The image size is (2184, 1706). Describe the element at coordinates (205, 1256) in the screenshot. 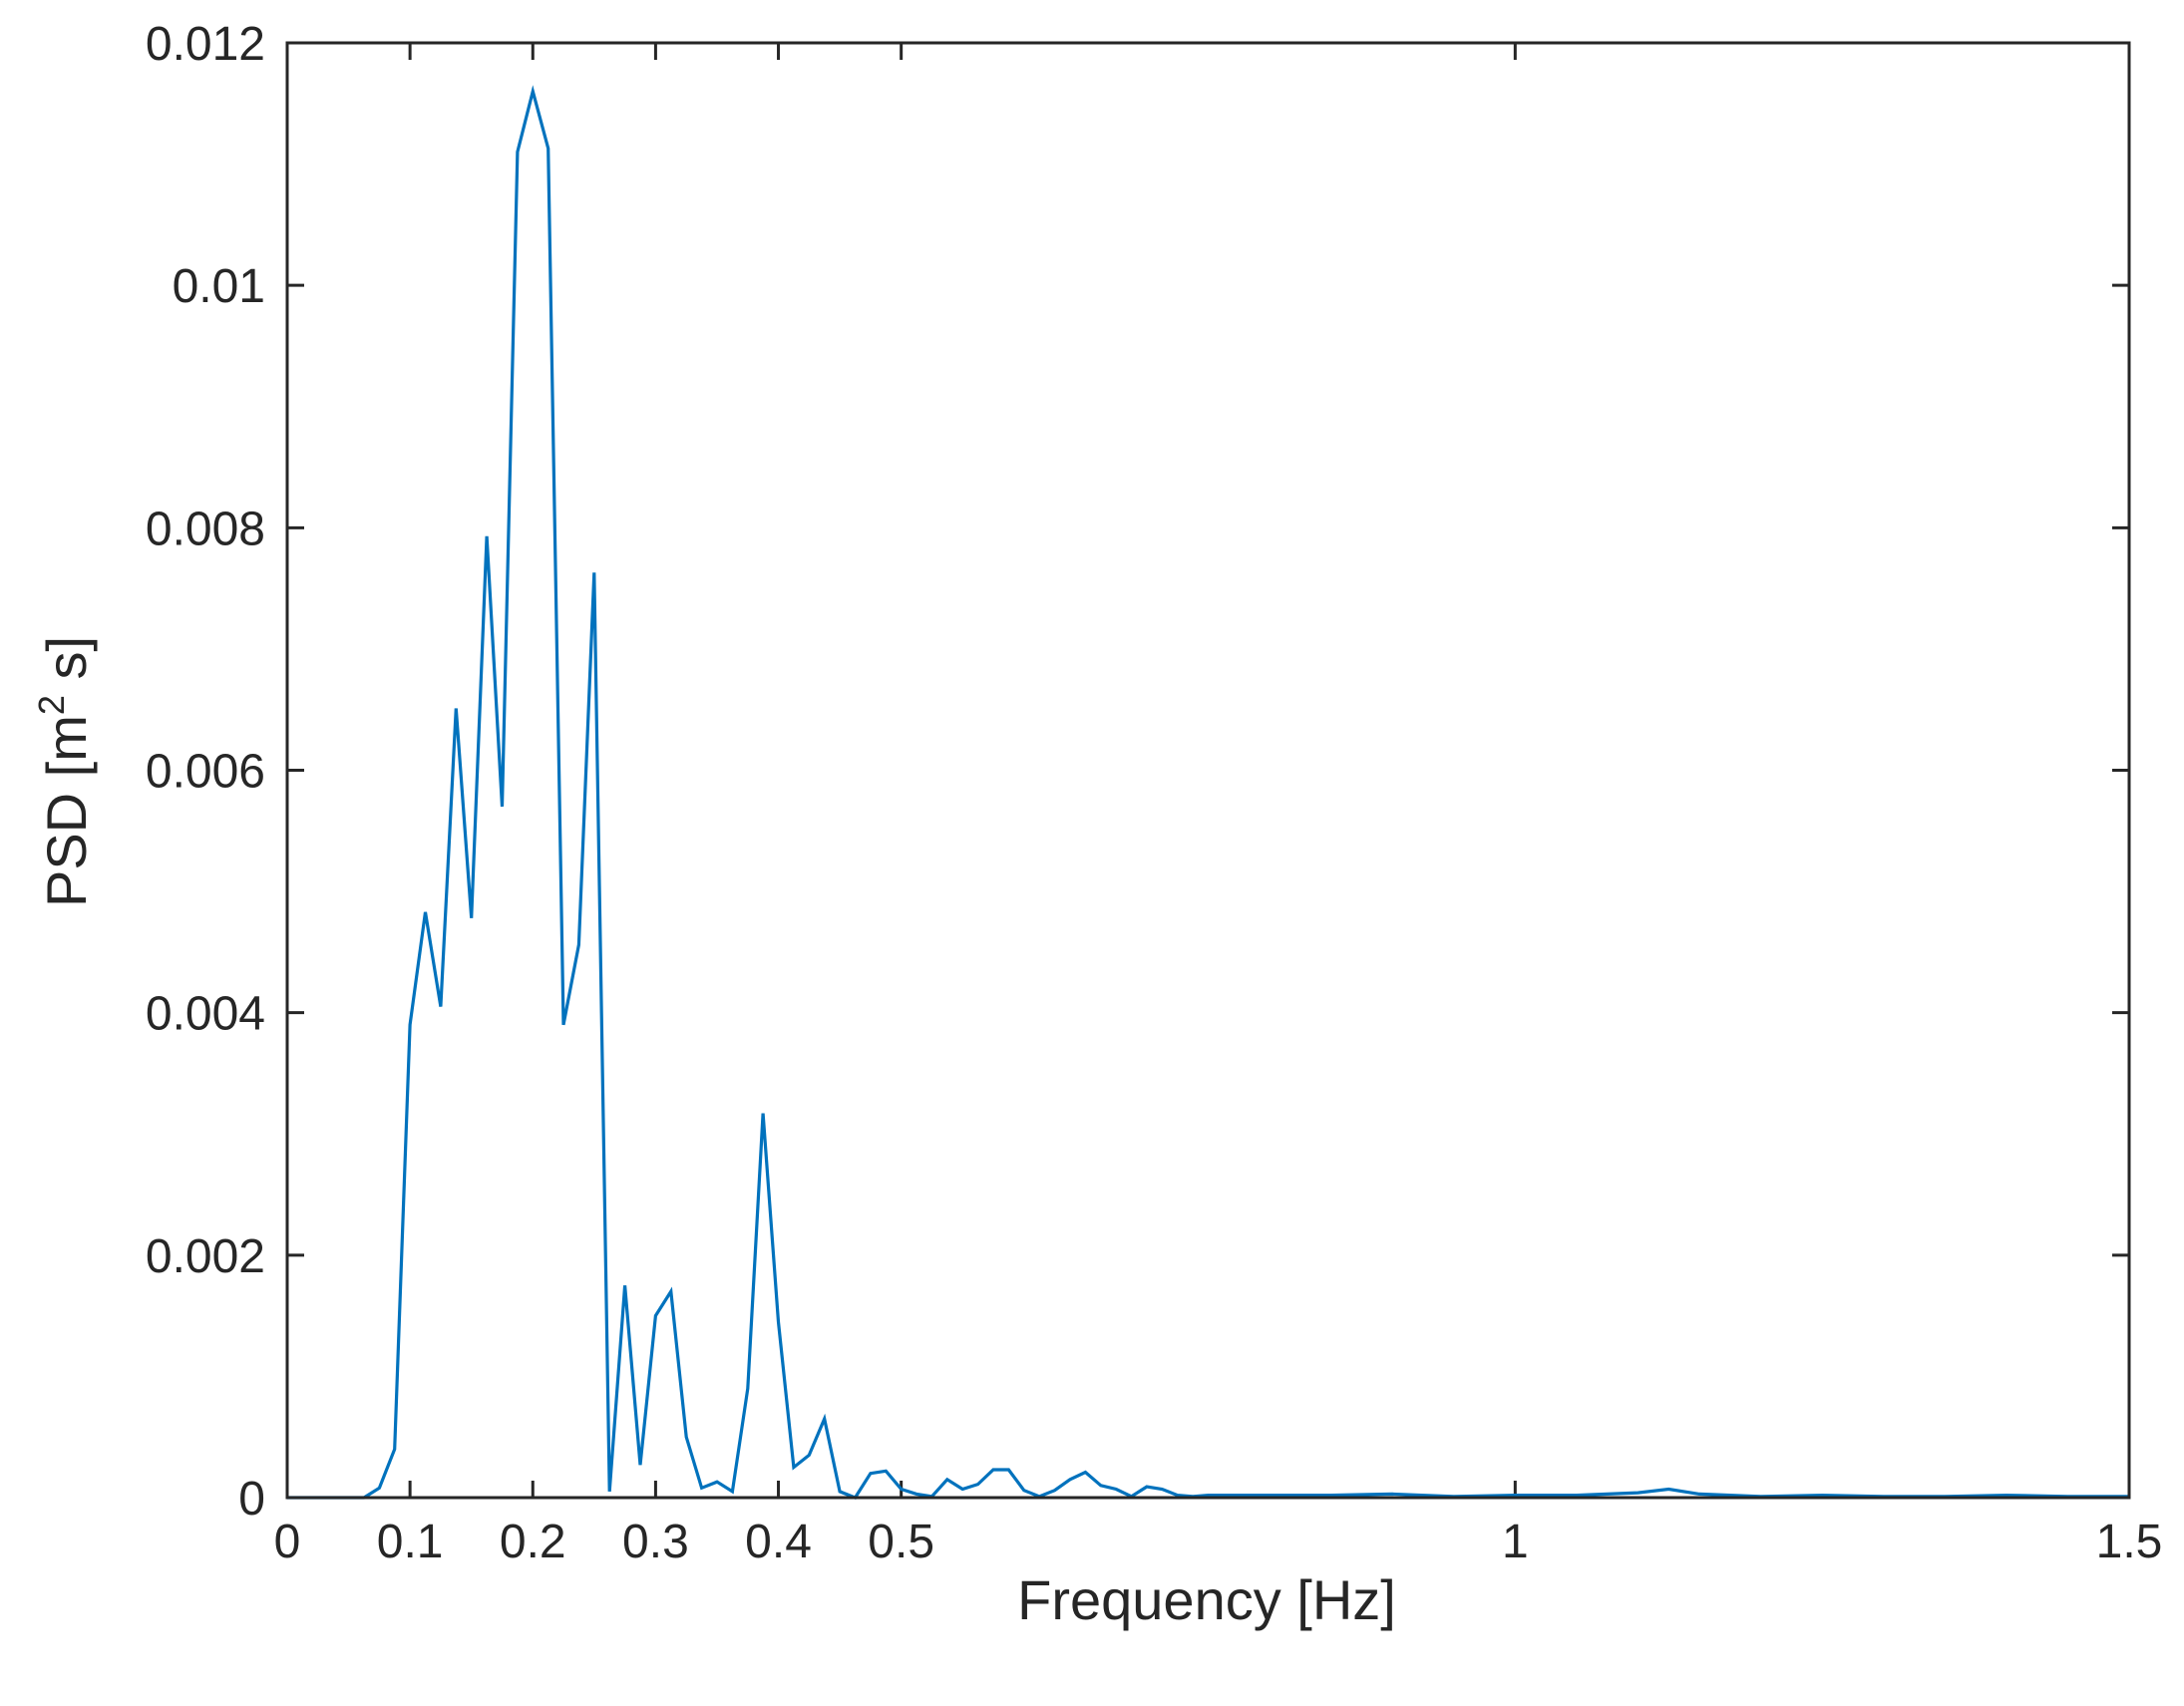

I see `y-tick-label: 0.002` at that location.